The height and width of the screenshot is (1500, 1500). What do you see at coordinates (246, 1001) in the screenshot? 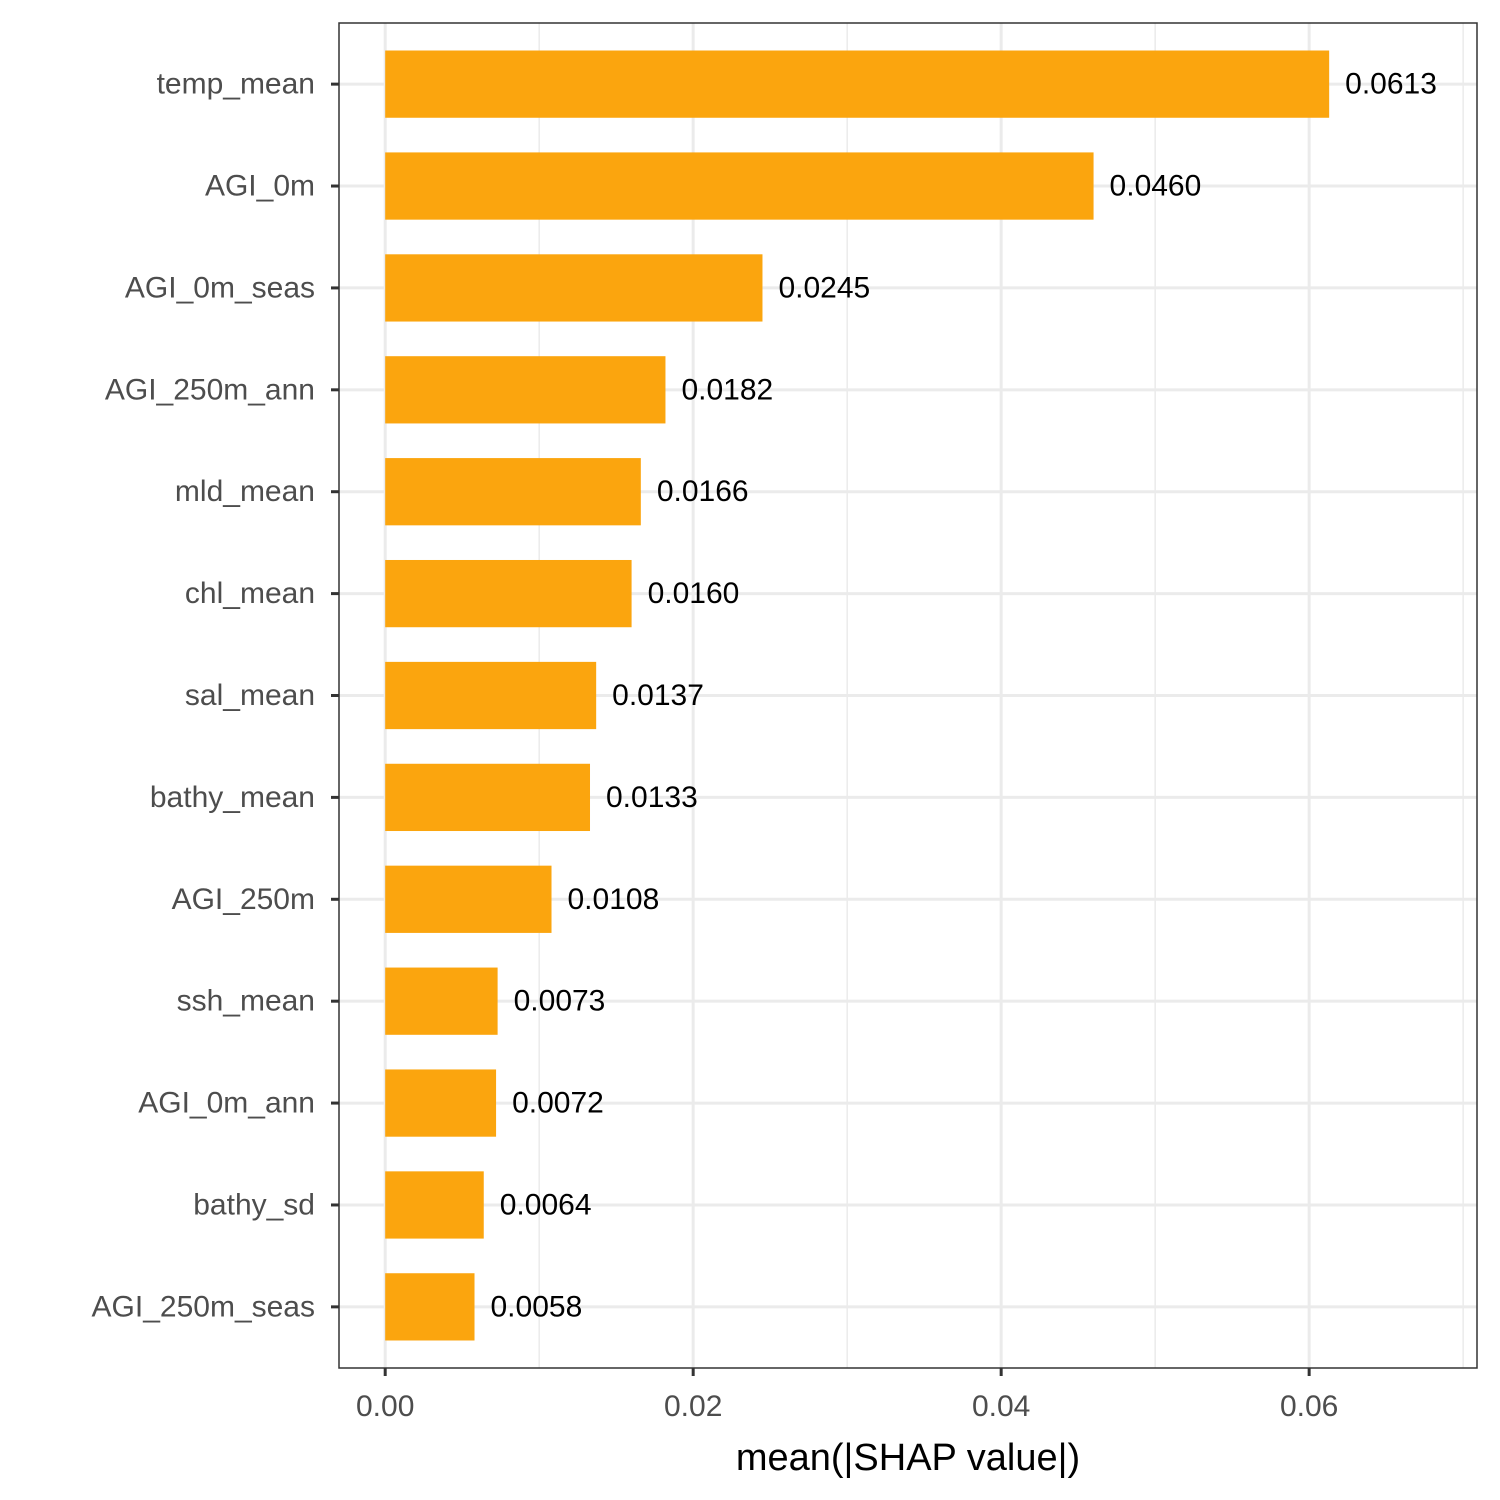
I see `y-tick-label: ssh_mean` at bounding box center [246, 1001].